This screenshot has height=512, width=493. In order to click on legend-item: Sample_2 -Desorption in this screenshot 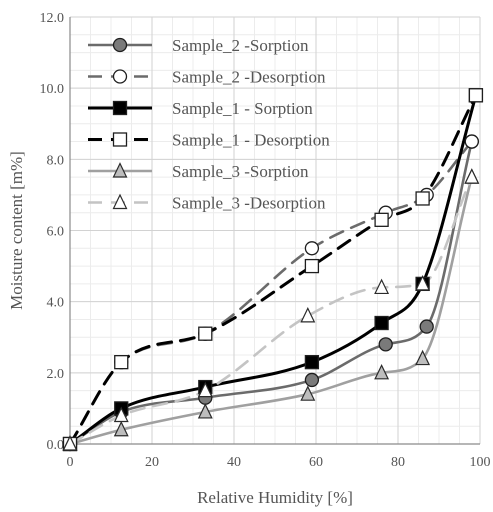, I will do `click(207, 77)`.